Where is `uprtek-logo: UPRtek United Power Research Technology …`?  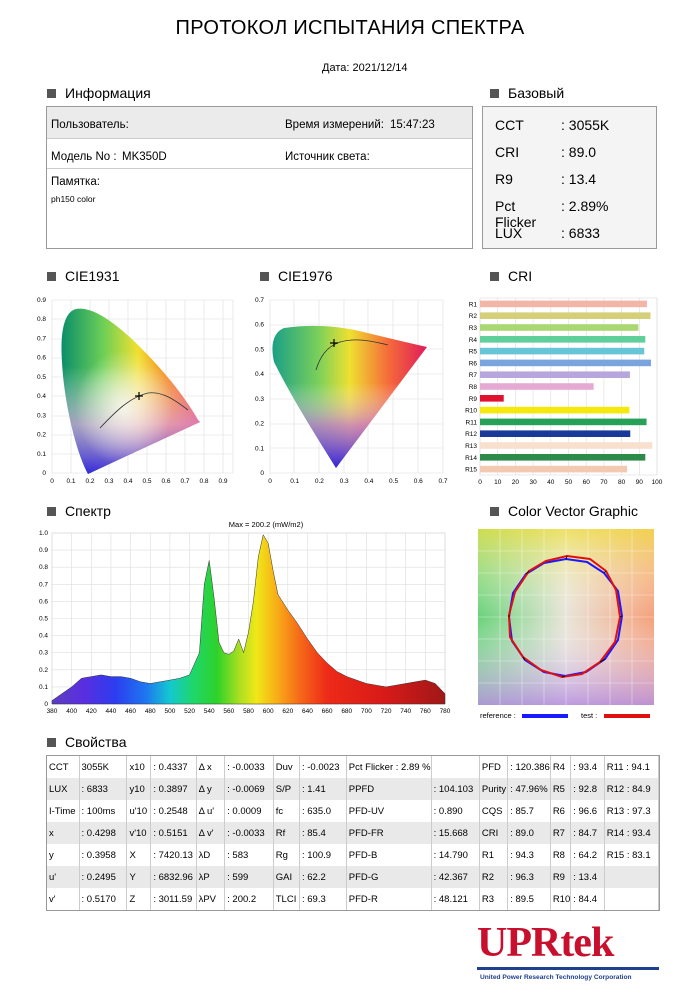
uprtek-logo: UPRtek United Power Research Technology … is located at coordinates (572, 952).